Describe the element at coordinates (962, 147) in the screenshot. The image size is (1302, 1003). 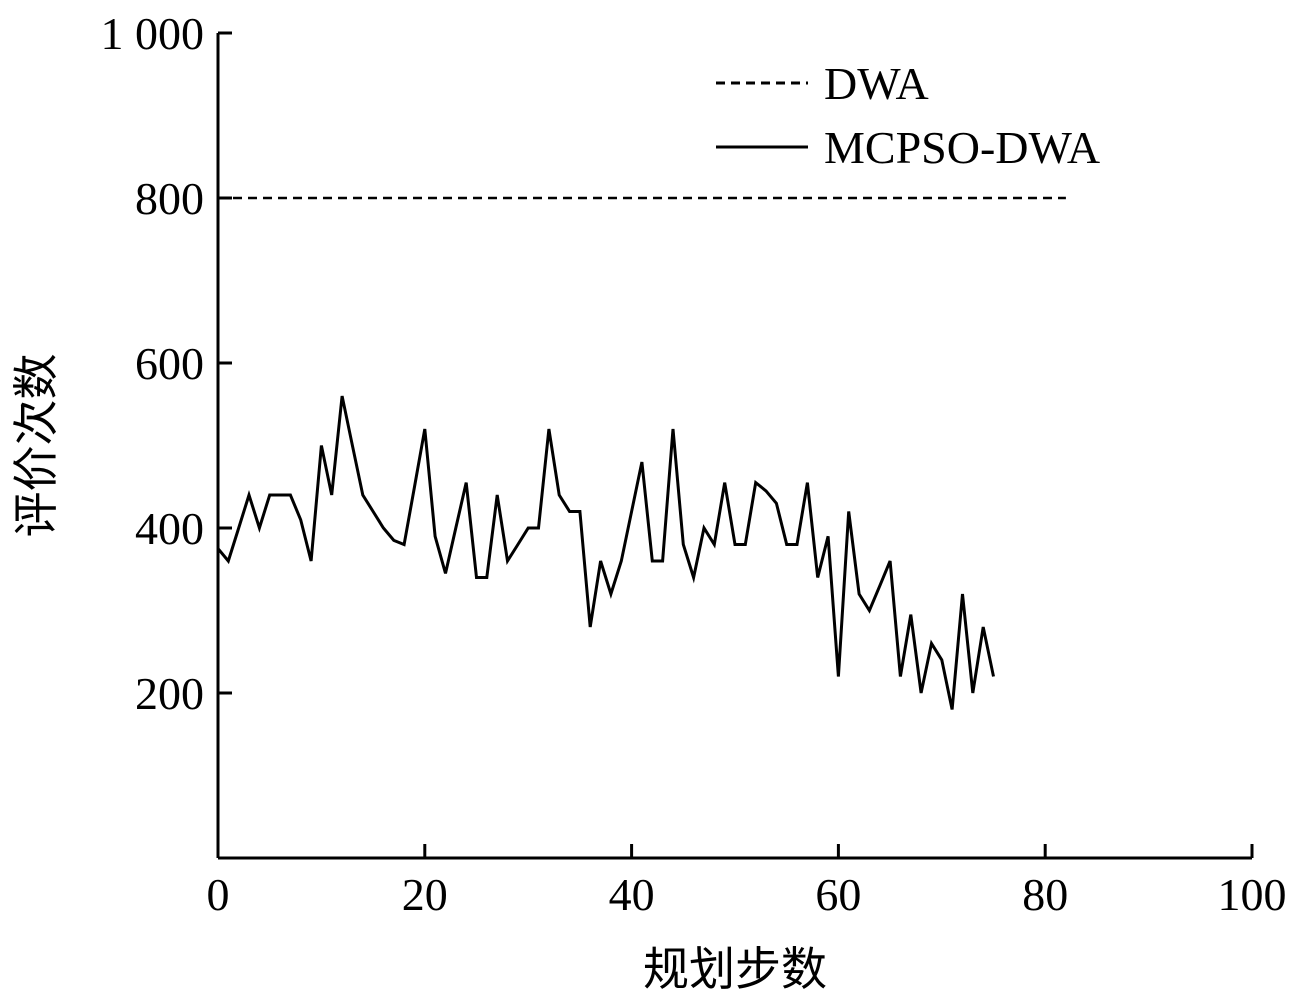
I see `legend-label-mcpso-dwa: MCPSO-DWA` at that location.